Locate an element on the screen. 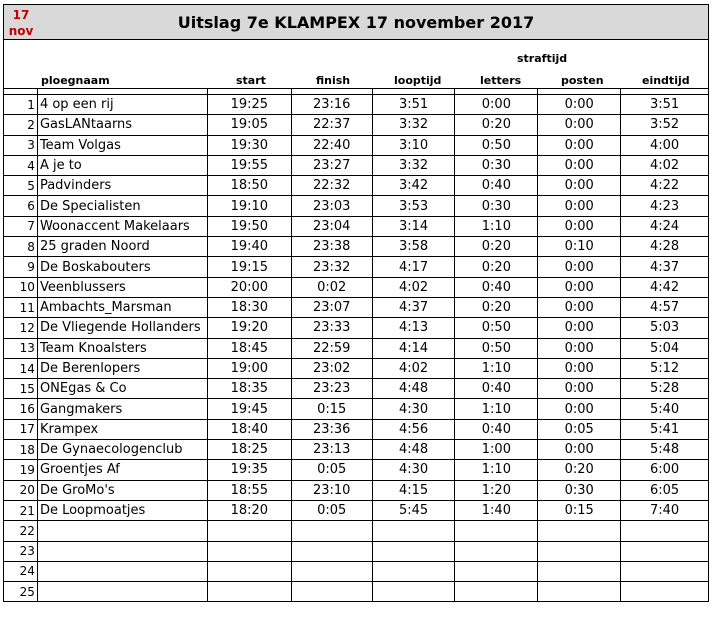 This screenshot has height=618, width=712. finish-cell: 22:32 is located at coordinates (331, 186).